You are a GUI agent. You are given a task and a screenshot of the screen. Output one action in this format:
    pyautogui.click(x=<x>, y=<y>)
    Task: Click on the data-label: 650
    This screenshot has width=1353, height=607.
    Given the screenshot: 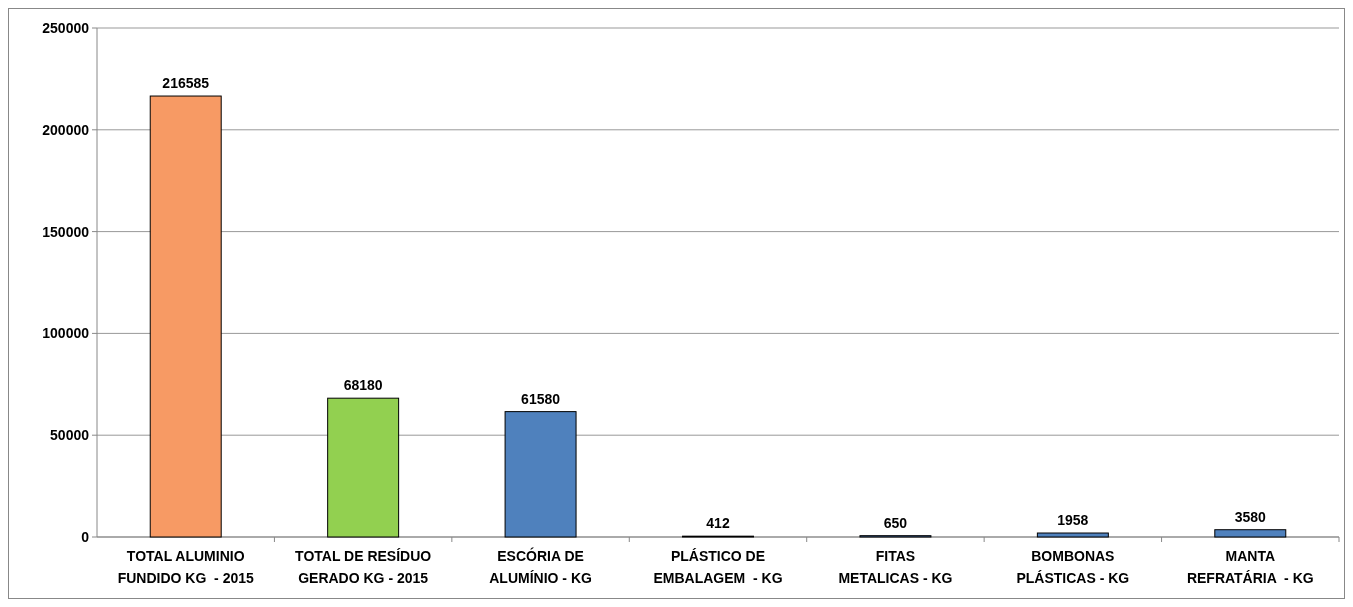 What is the action you would take?
    pyautogui.click(x=895, y=522)
    